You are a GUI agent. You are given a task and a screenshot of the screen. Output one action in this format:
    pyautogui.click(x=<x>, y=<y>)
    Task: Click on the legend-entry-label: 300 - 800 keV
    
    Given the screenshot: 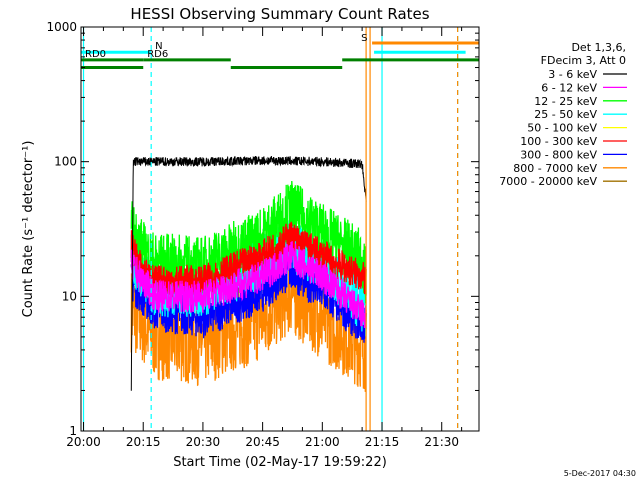 What is the action you would take?
    pyautogui.click(x=558, y=154)
    